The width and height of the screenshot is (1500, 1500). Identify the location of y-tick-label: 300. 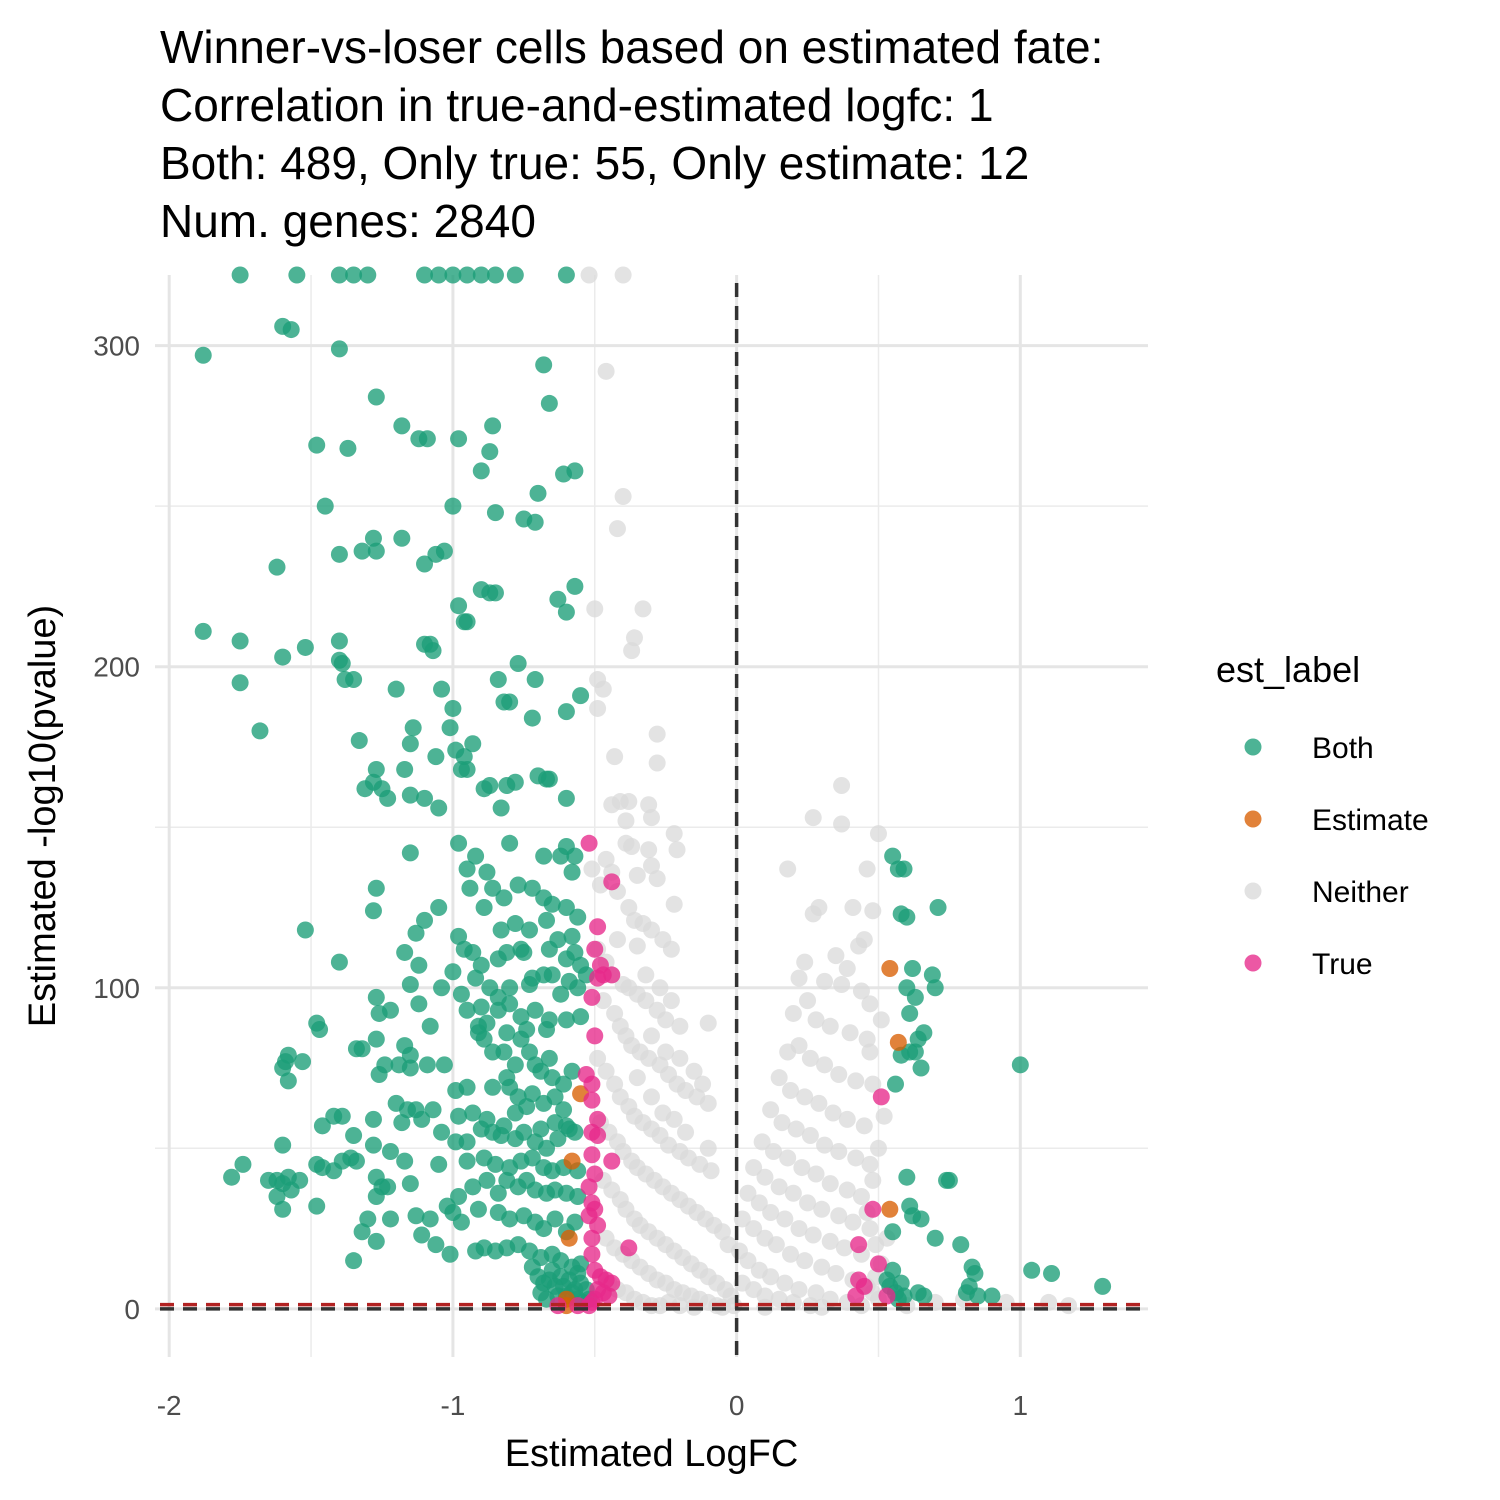
(116, 346).